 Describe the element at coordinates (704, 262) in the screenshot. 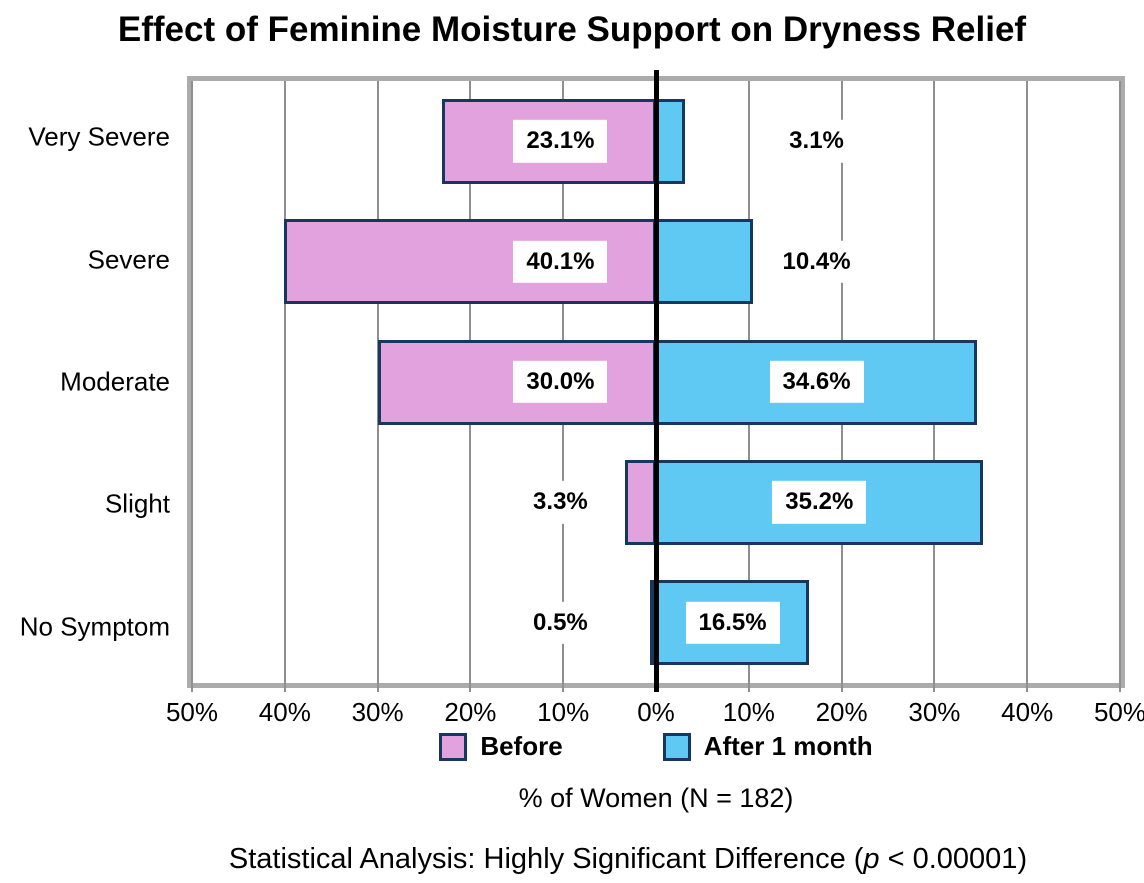

I see `bar-after-1-month-severe` at that location.